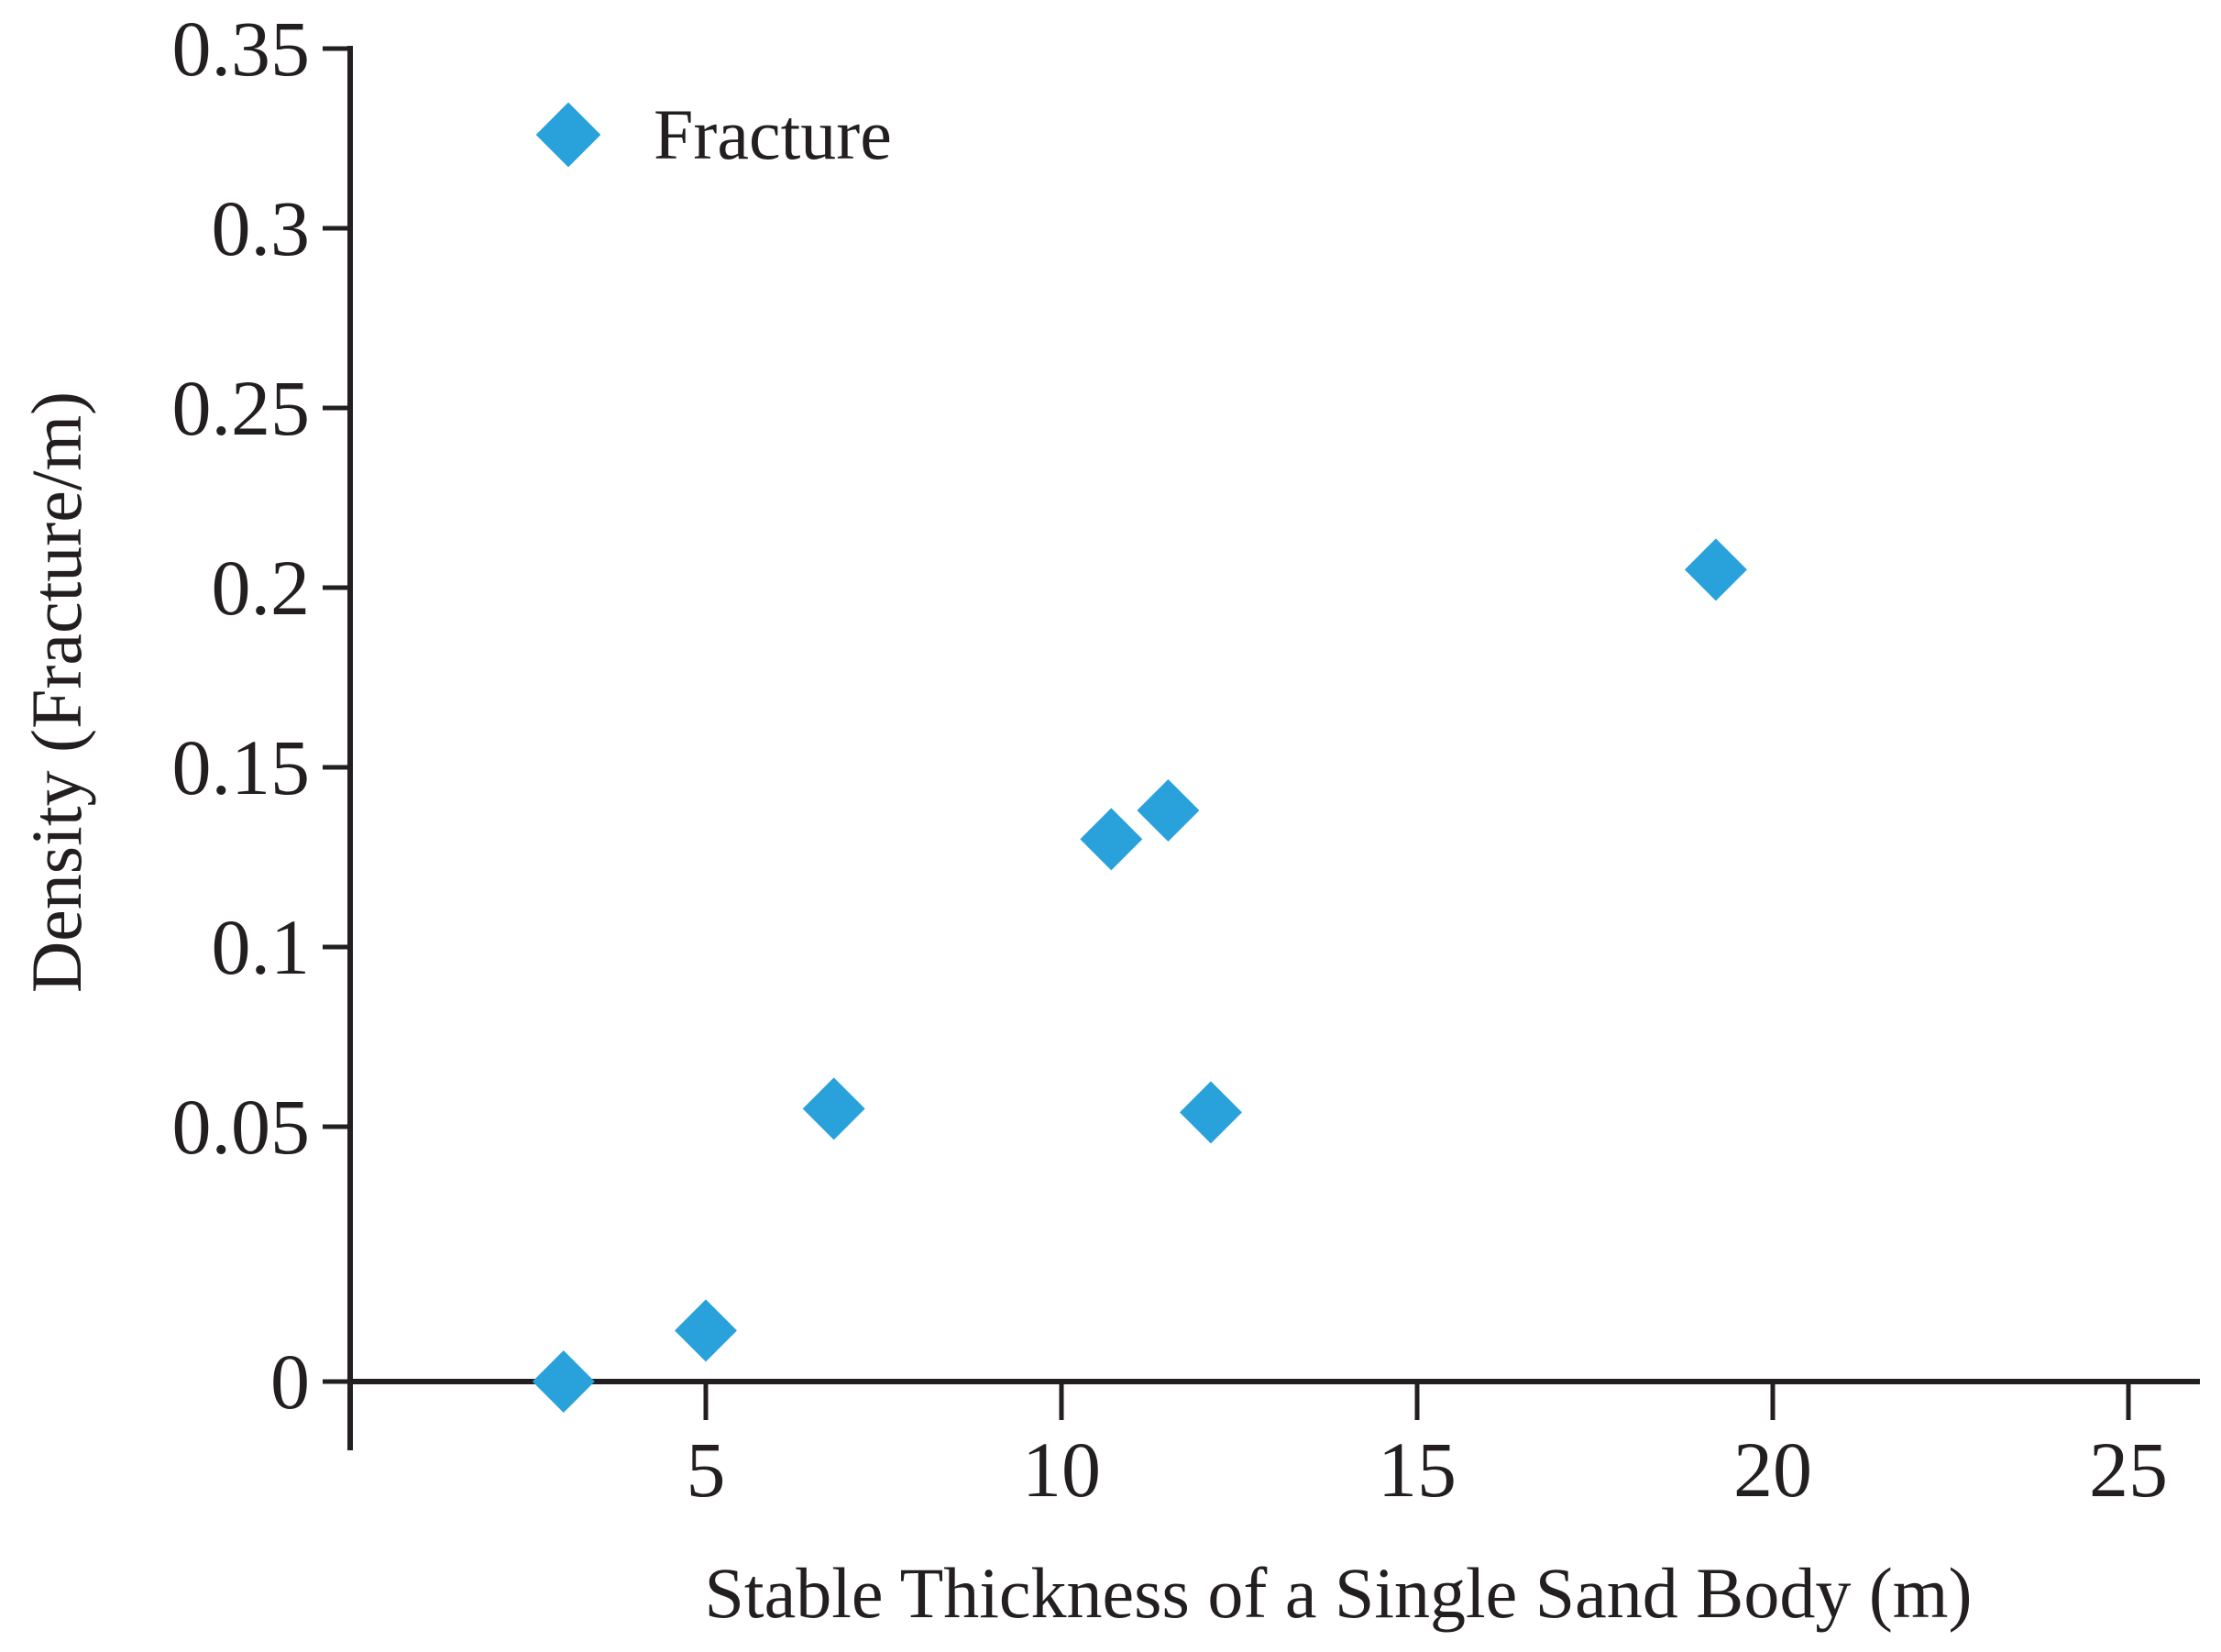  I want to click on diamond-icon, so click(568, 135).